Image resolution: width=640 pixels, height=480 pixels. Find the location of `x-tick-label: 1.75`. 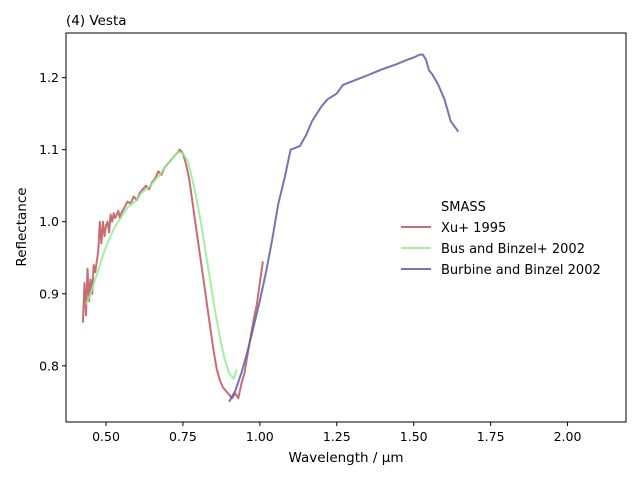

x-tick-label: 1.75 is located at coordinates (491, 436).